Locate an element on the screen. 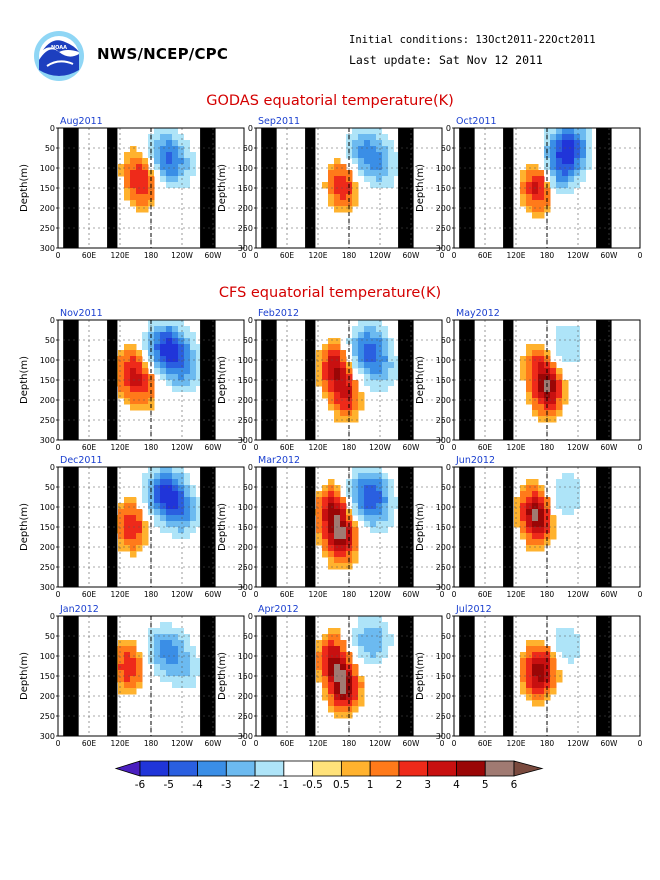  y-tick-label: 250 is located at coordinates (443, 228).